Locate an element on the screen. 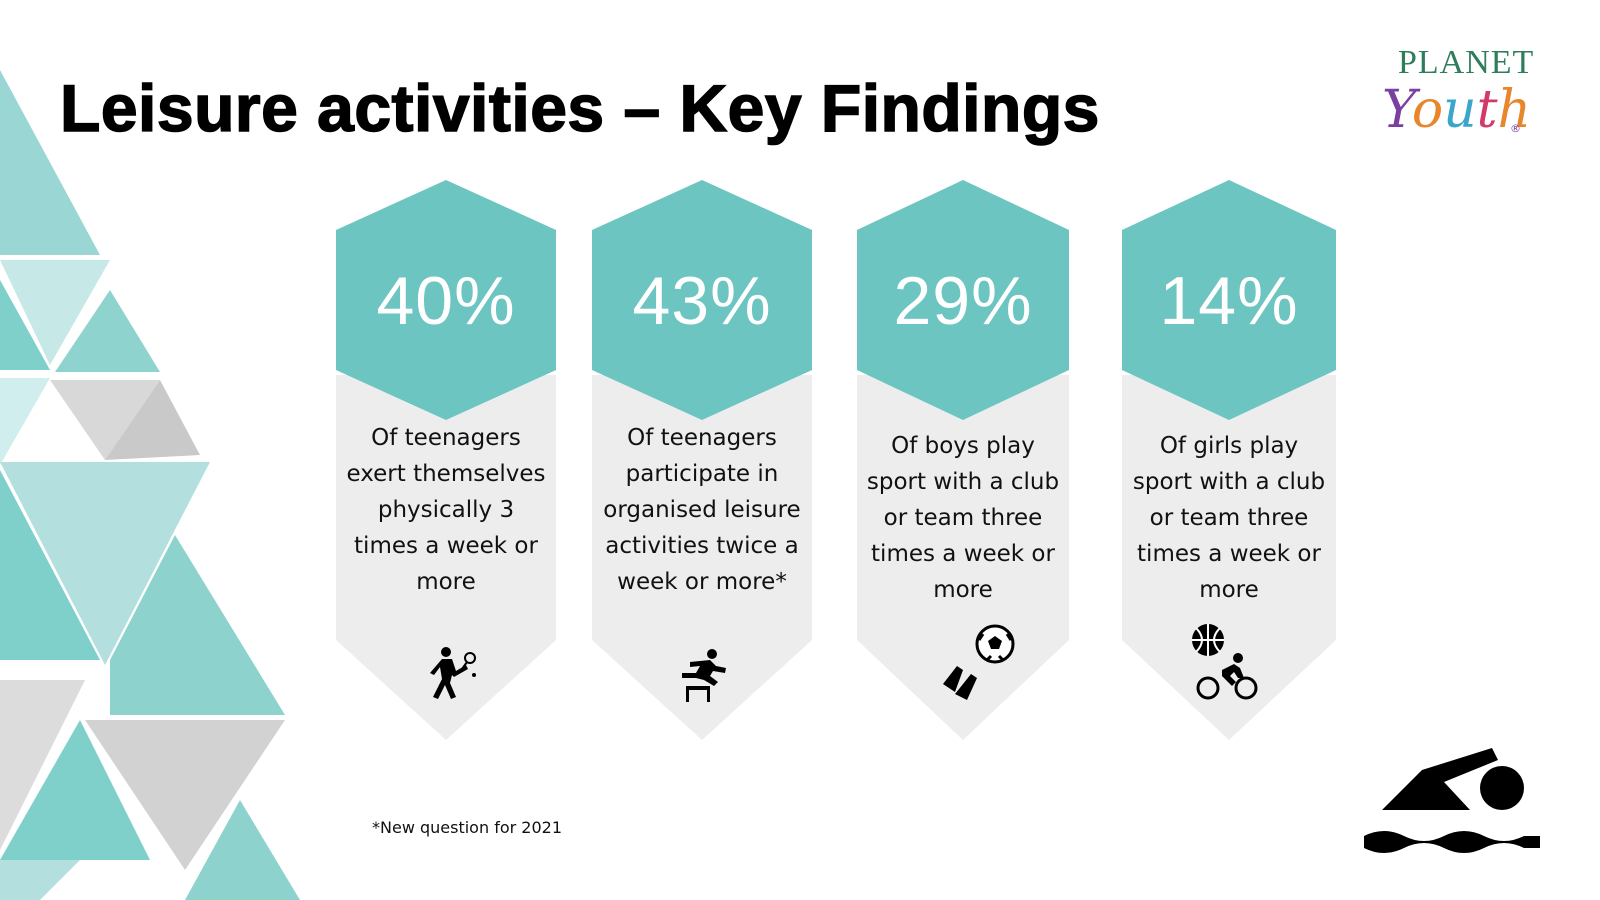  swimmer-icon is located at coordinates (1452, 800).